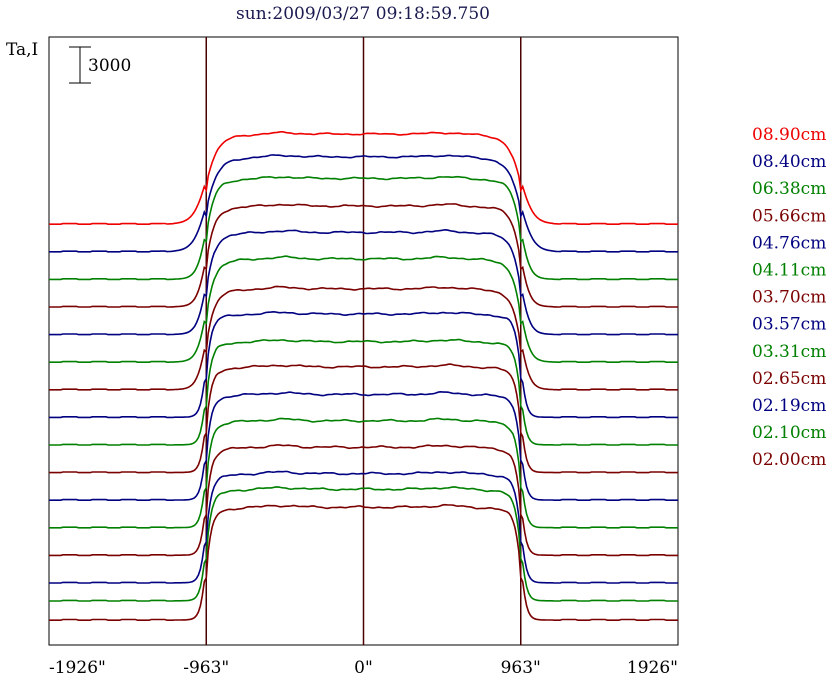  Describe the element at coordinates (789, 162) in the screenshot. I see `legend-label: 08.40cm` at that location.